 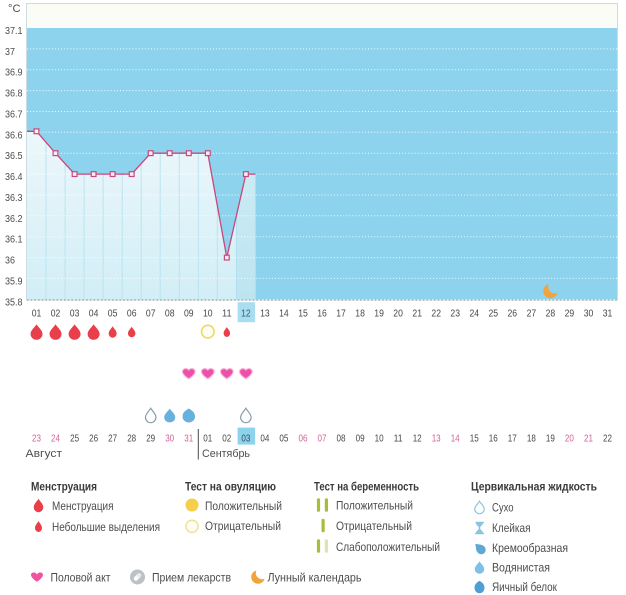 What do you see at coordinates (14, 302) in the screenshot?
I see `svg-text: 35.8` at bounding box center [14, 302].